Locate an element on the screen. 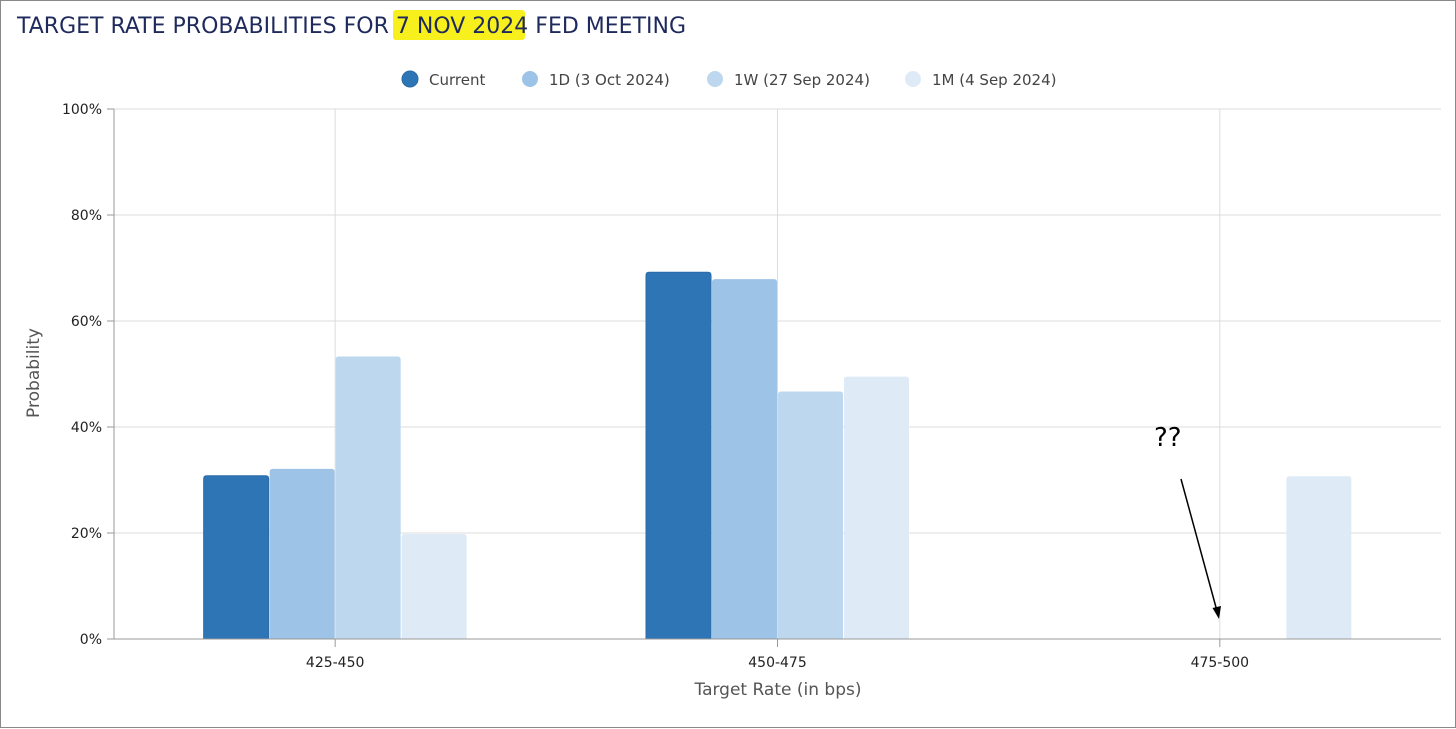 This screenshot has width=1456, height=729. legend-item: 1M (4 Sep 2024) is located at coordinates (980, 80).